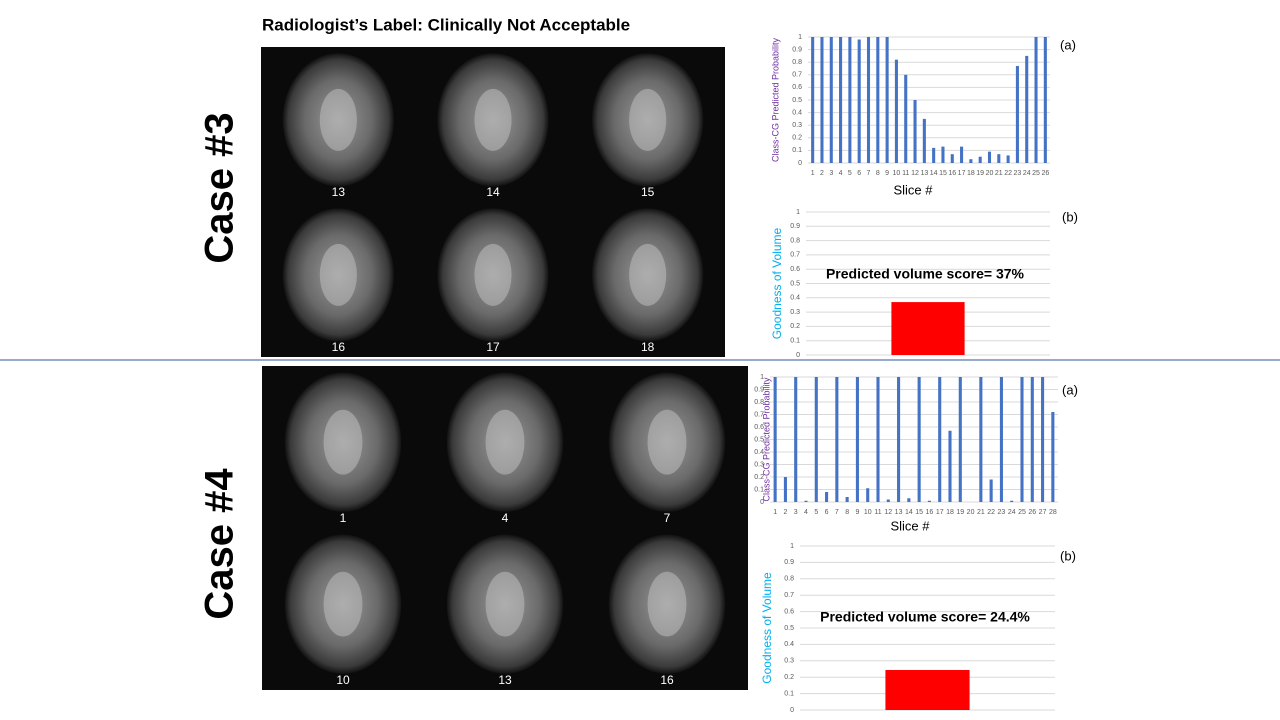 The width and height of the screenshot is (1280, 720). Describe the element at coordinates (785, 512) in the screenshot. I see `x-tick-label: 2` at that location.